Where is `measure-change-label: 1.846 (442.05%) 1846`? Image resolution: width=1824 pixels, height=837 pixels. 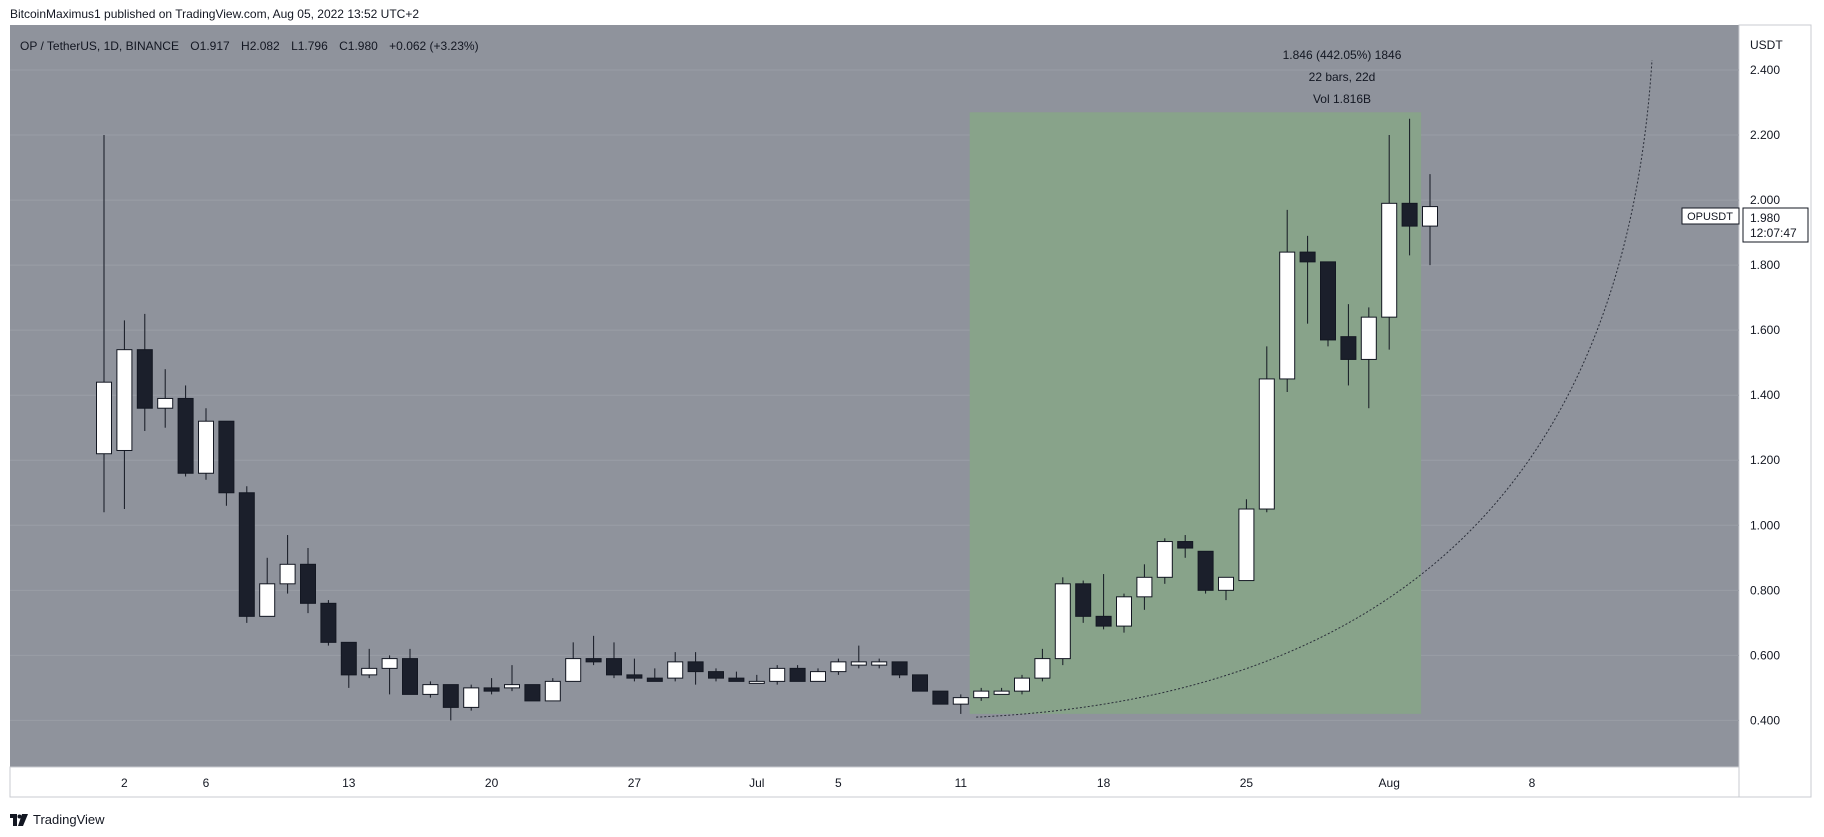 measure-change-label: 1.846 (442.05%) 1846 is located at coordinates (1342, 55).